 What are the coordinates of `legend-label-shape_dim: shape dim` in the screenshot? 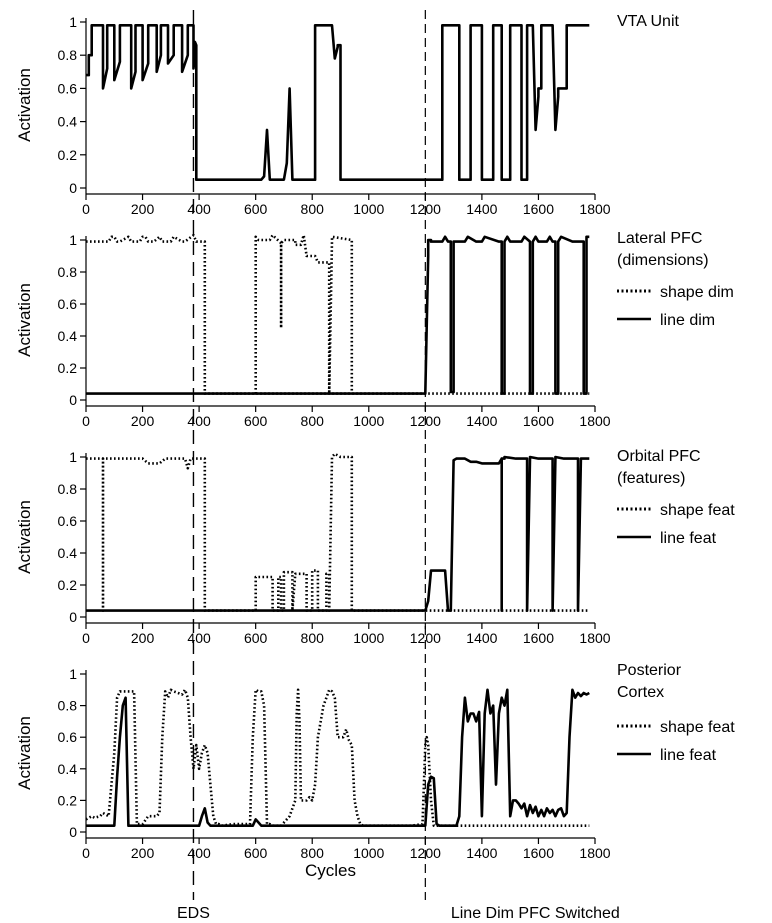 It's located at (697, 292).